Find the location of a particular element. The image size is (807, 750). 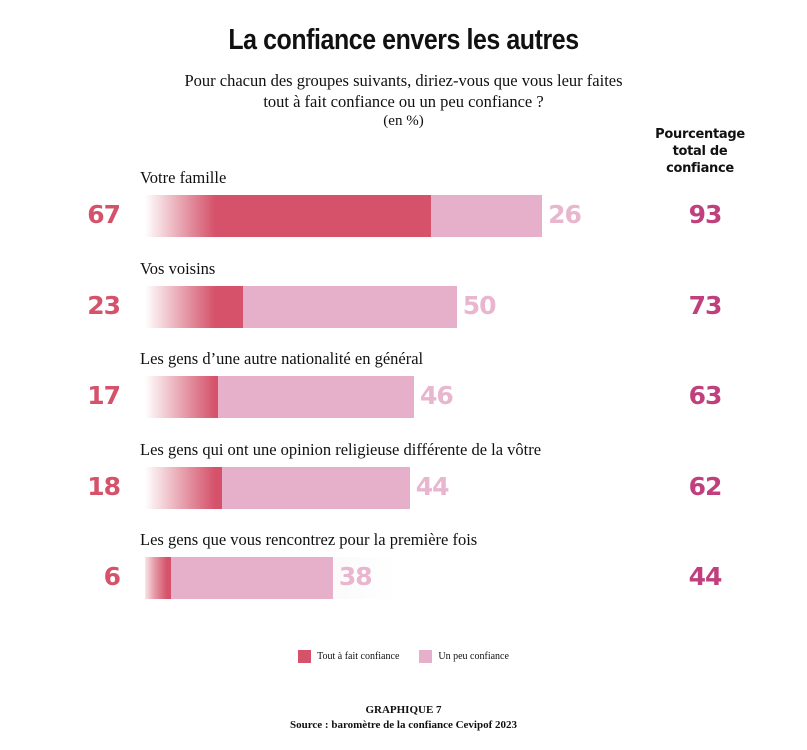

value-un-peu: 46 is located at coordinates (437, 395).